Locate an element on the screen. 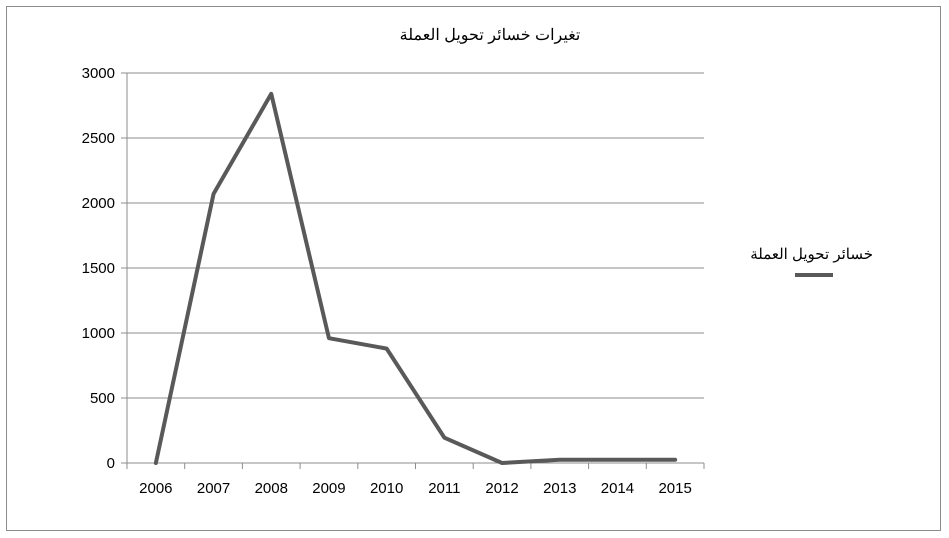 The image size is (949, 538). y-tick-label: 1500 is located at coordinates (98, 268).